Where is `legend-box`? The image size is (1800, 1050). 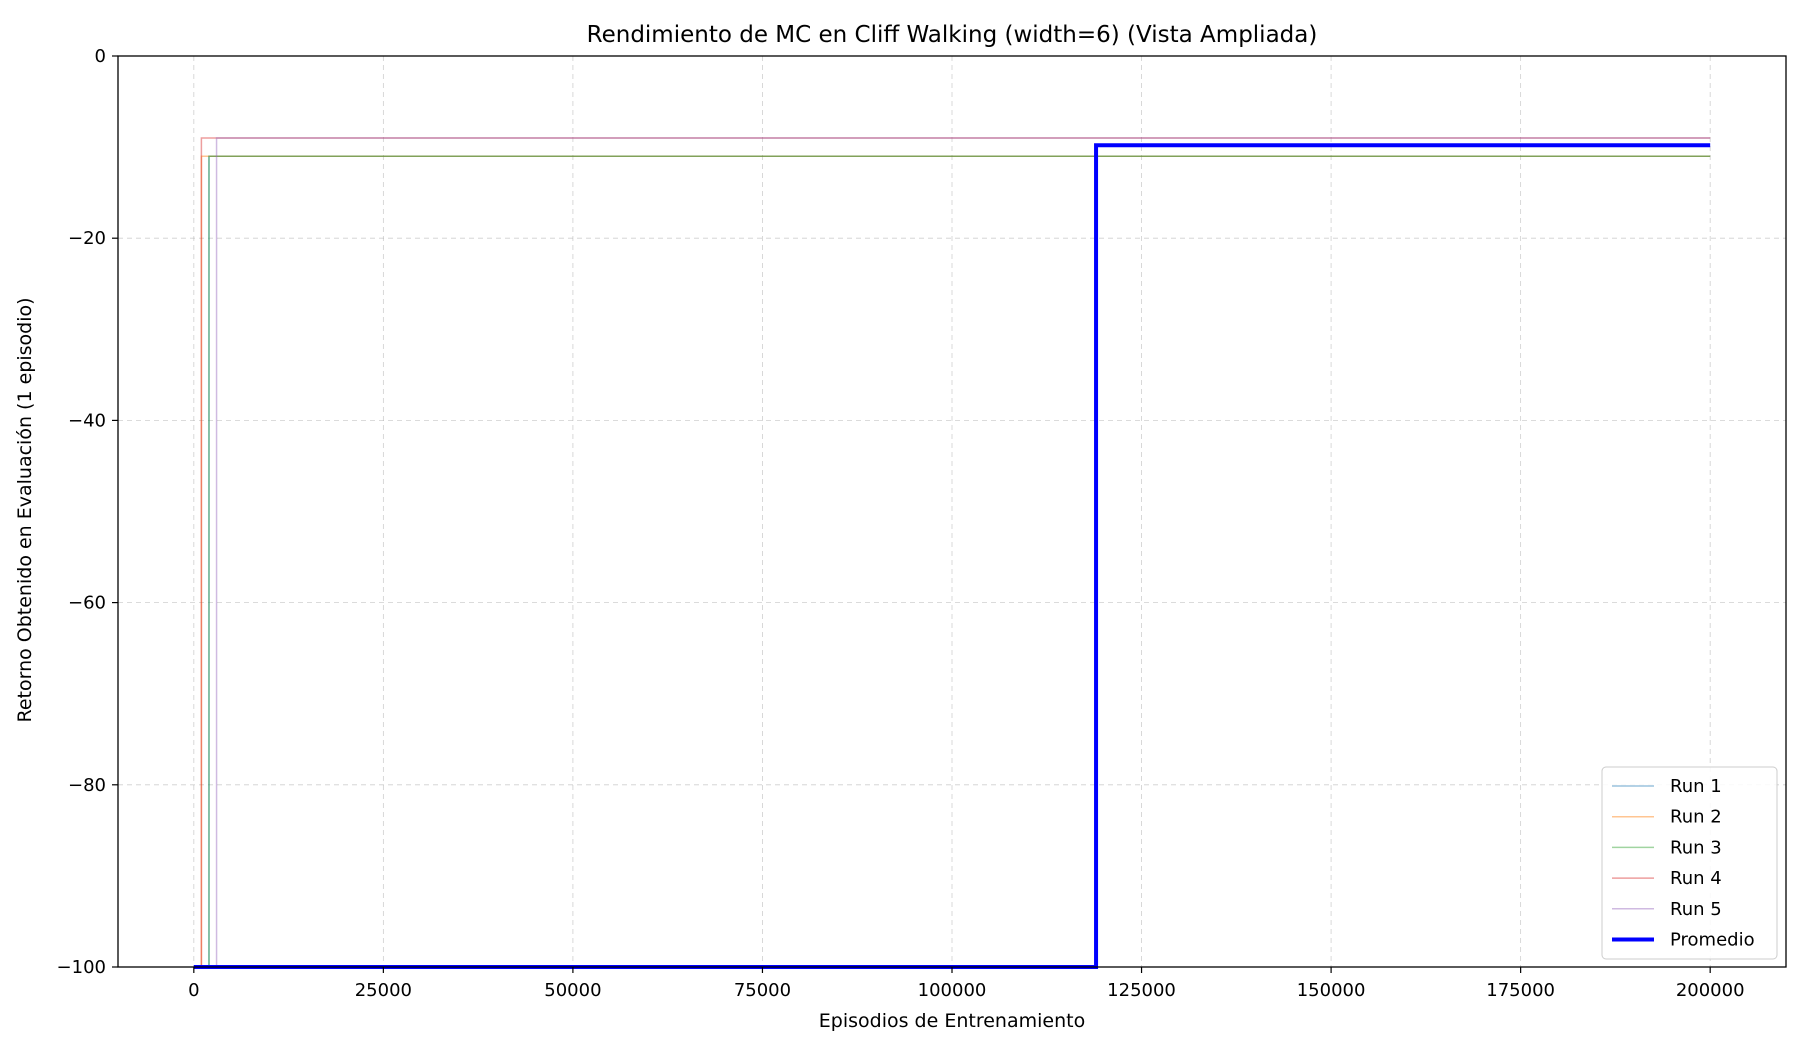
legend-box is located at coordinates (1689, 863).